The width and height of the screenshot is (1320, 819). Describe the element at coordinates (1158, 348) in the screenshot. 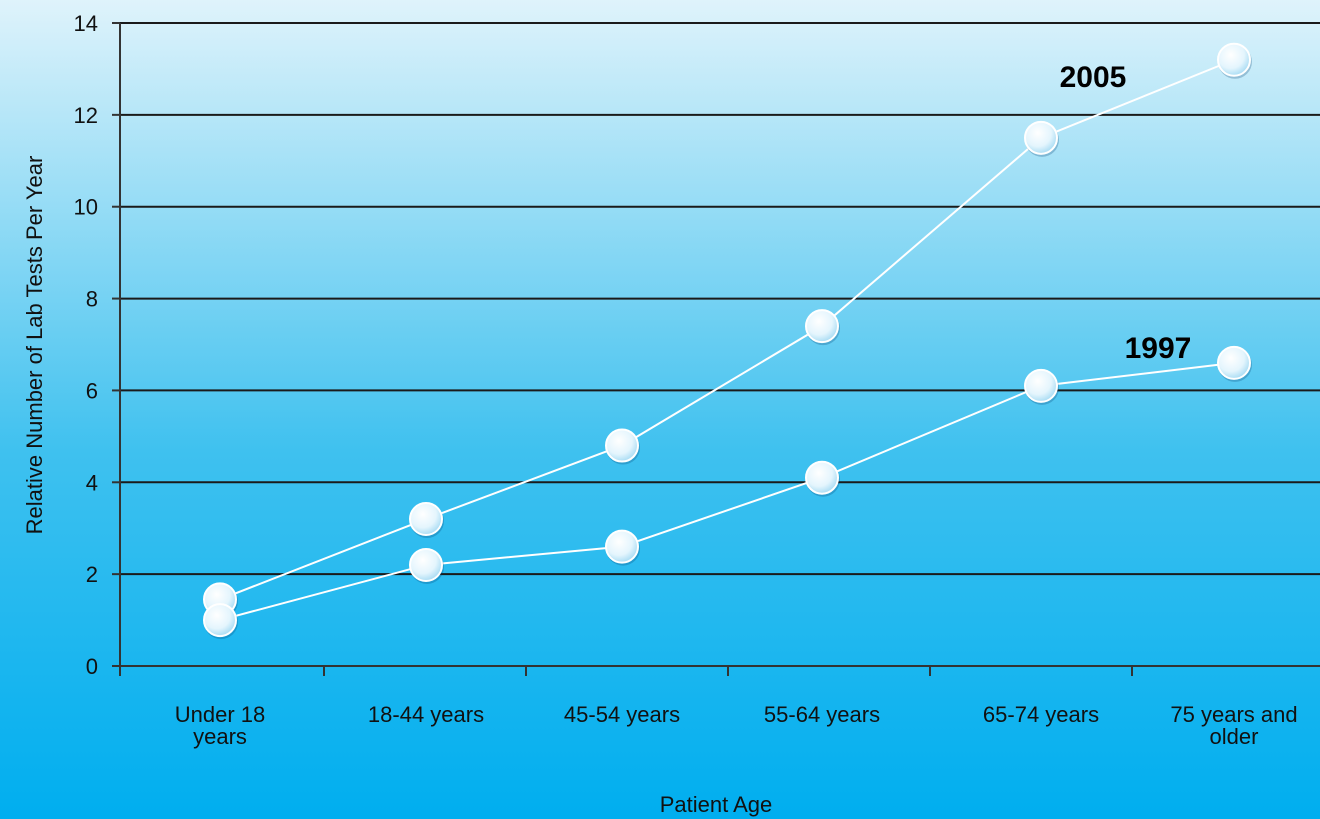

I see `series-label: 1997` at that location.